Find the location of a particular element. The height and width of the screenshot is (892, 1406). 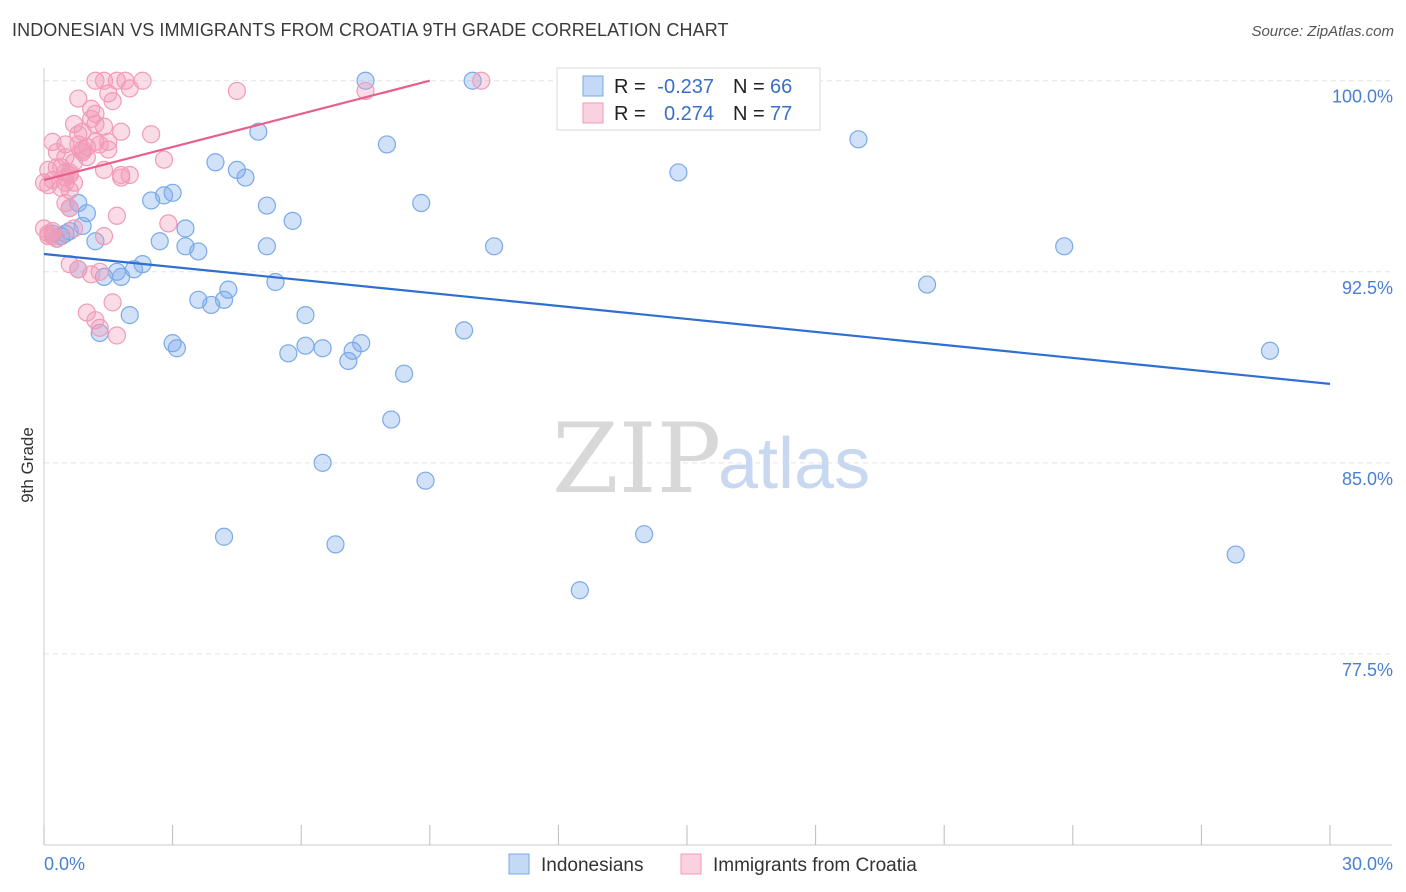

stats-legend: R = -0.237 N = 66 R = 0.274 N = 77 is located at coordinates (688, 99).